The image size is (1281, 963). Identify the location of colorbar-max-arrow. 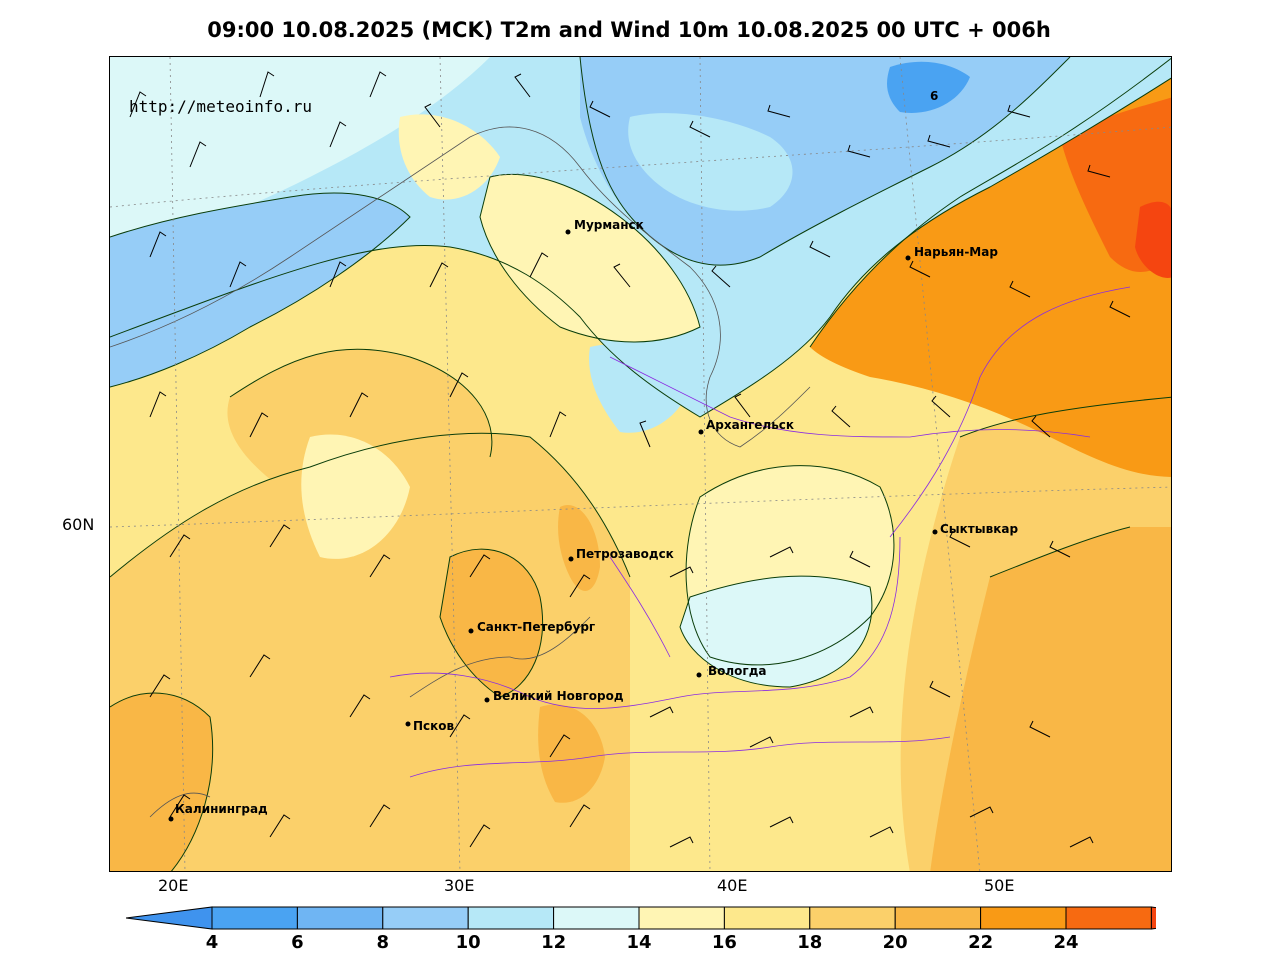
(1153, 918).